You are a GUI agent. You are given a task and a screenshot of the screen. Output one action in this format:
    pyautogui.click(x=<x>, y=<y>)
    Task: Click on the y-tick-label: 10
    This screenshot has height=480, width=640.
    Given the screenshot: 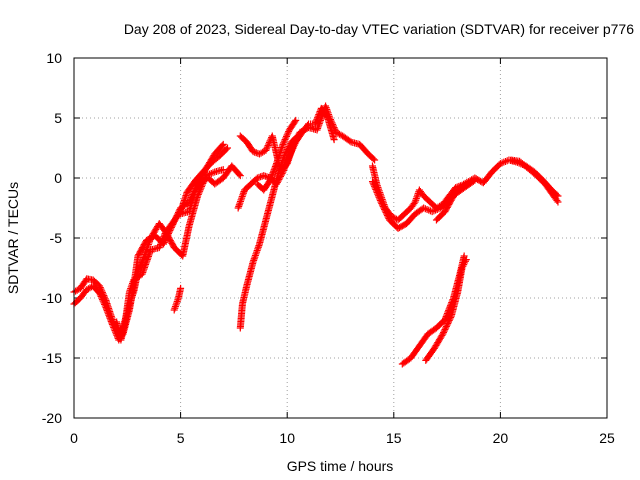 What is the action you would take?
    pyautogui.click(x=54, y=58)
    